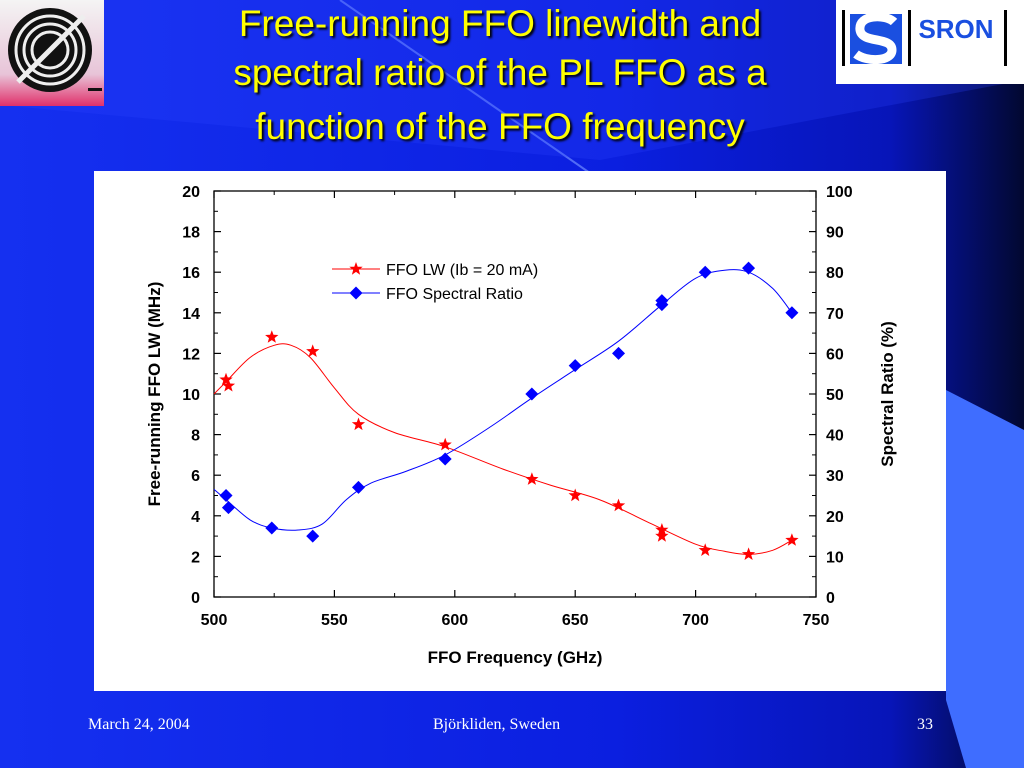 The width and height of the screenshot is (1024, 768). What do you see at coordinates (195, 436) in the screenshot?
I see `y-tick-label: 8` at bounding box center [195, 436].